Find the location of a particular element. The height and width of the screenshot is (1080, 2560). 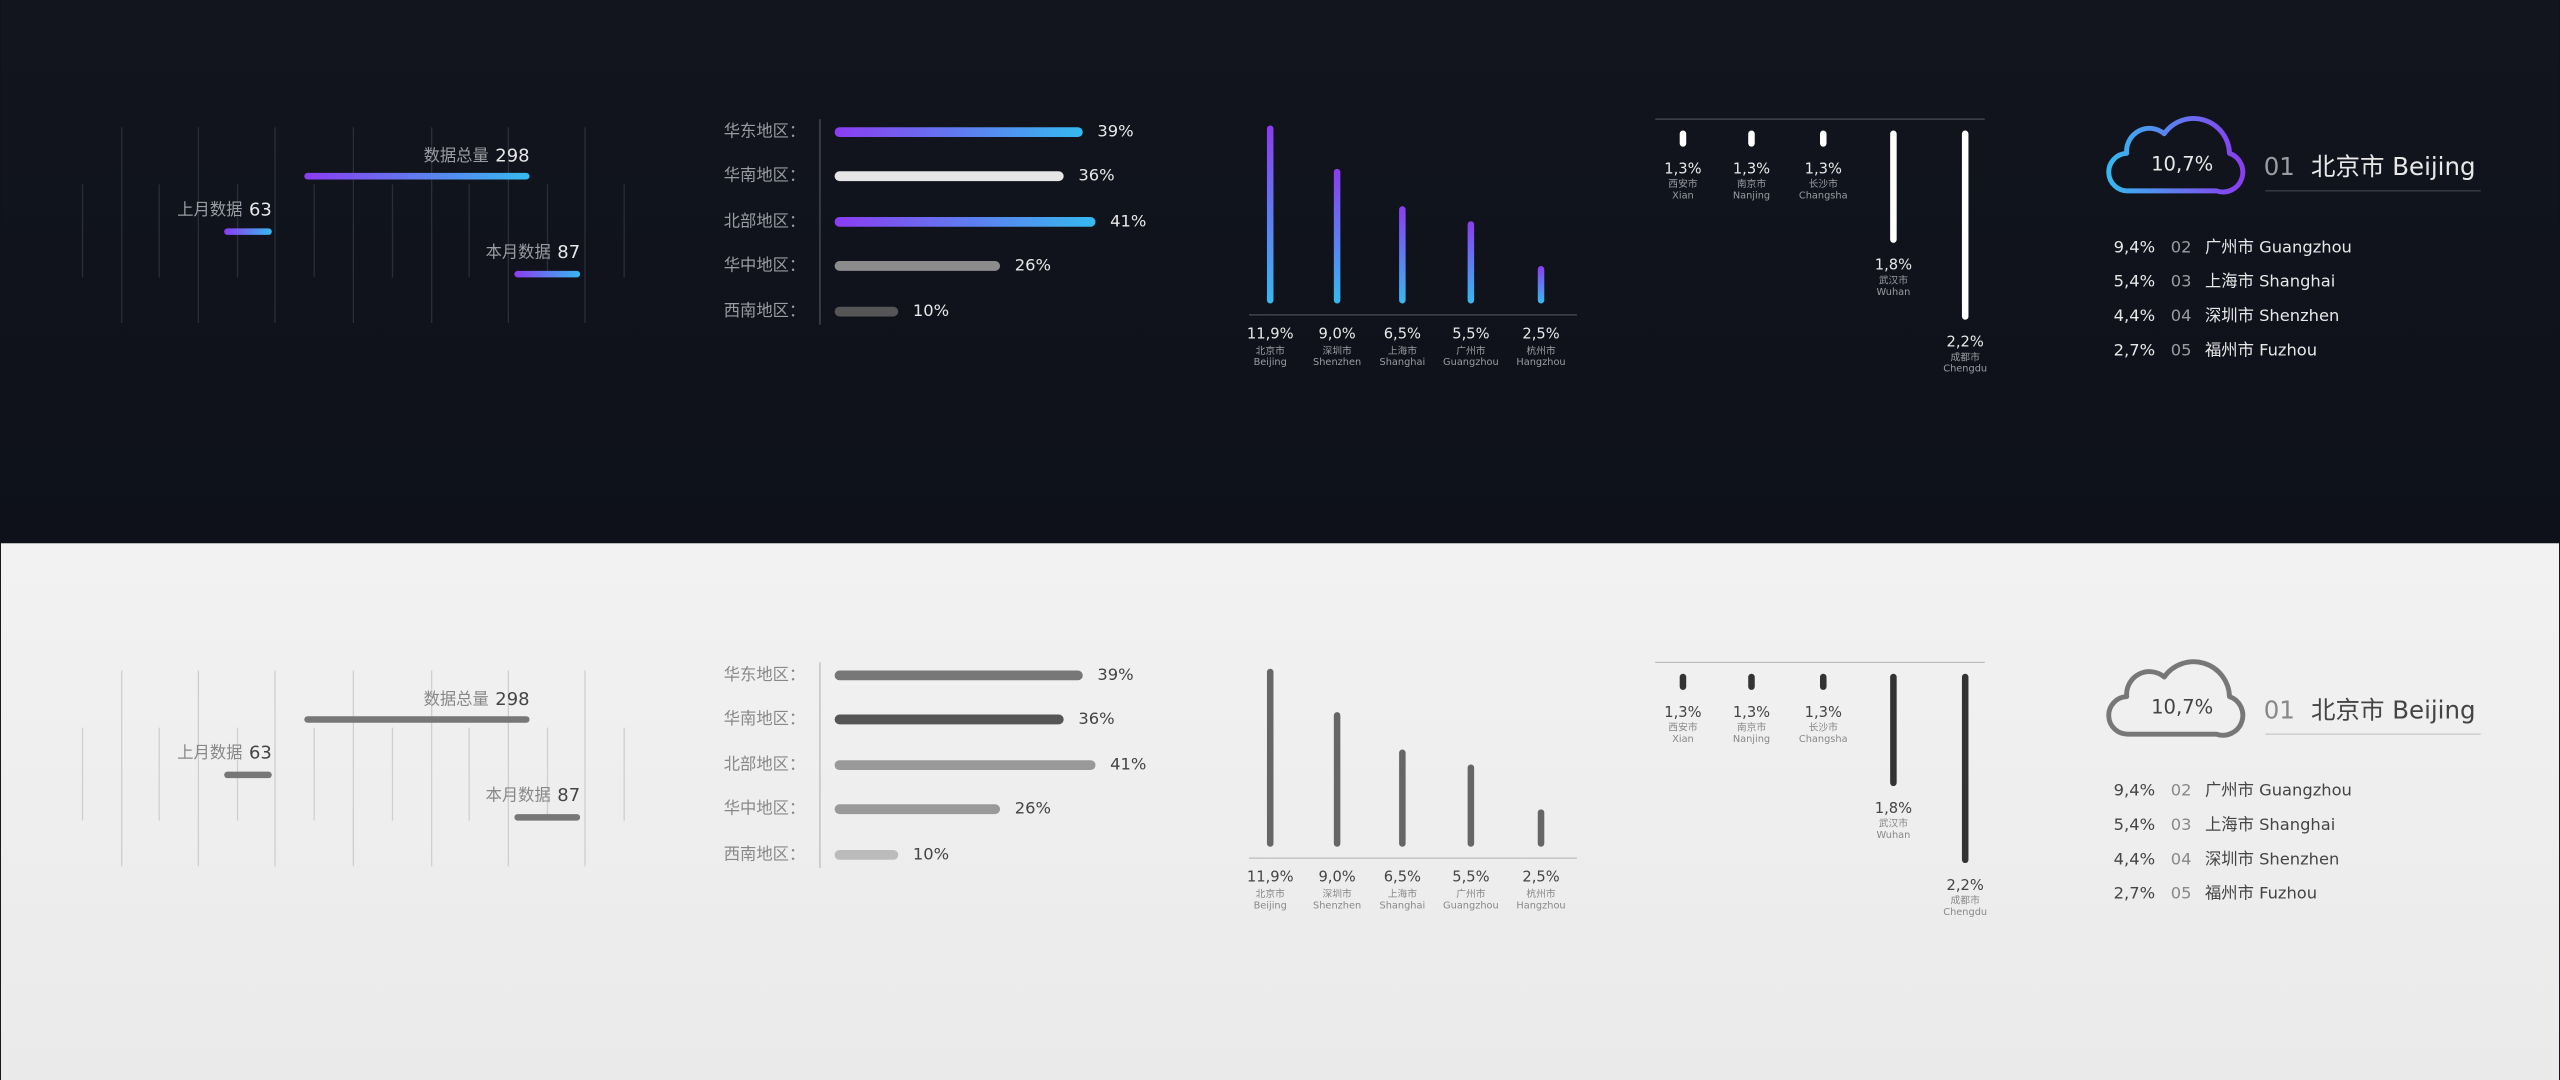

rank-number: 03 is located at coordinates (2181, 281).